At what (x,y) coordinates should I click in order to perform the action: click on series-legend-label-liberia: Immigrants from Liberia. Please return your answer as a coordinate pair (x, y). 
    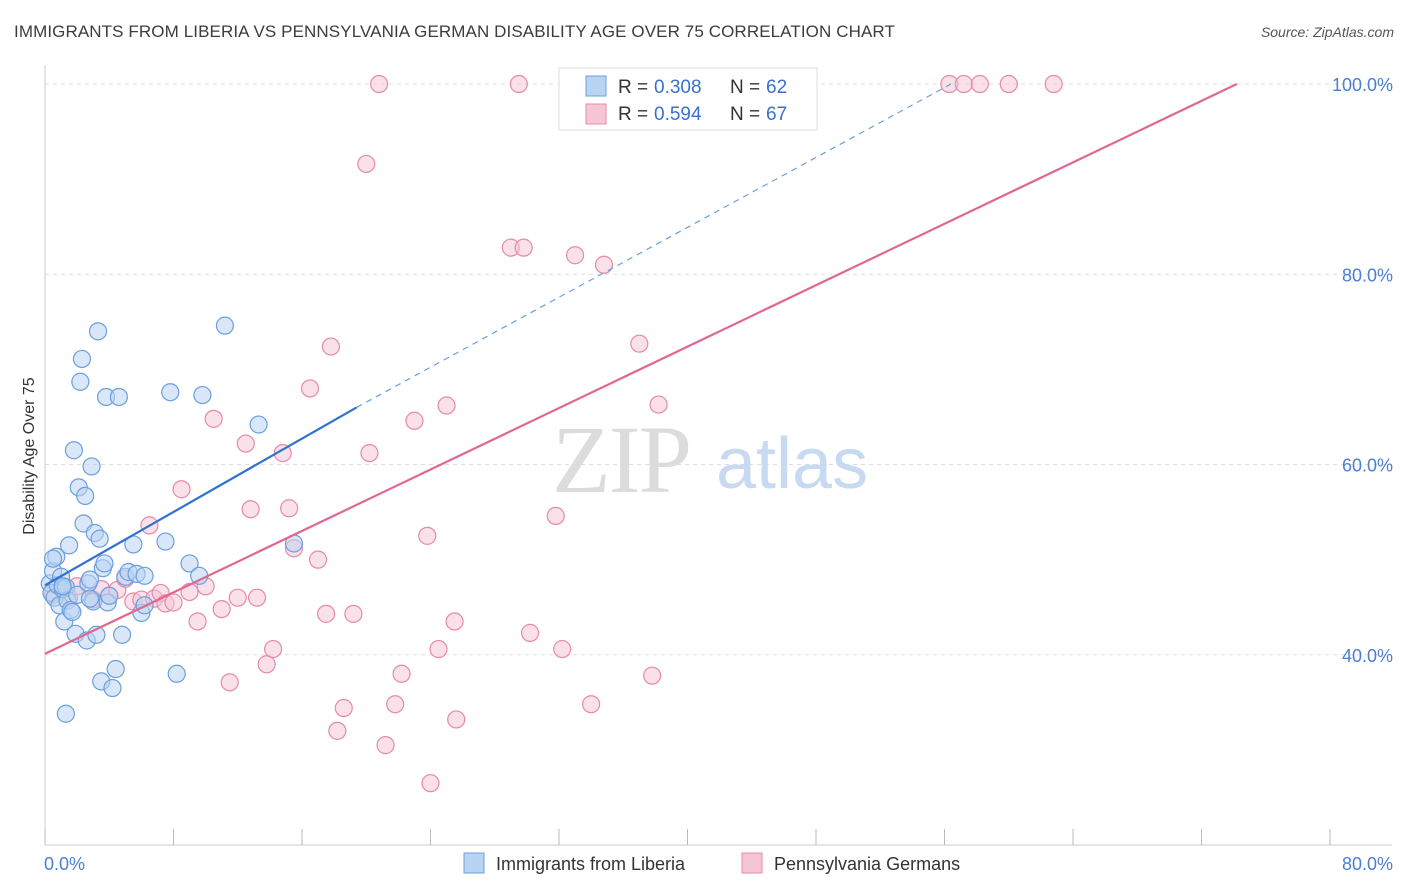
    Looking at the image, I should click on (591, 864).